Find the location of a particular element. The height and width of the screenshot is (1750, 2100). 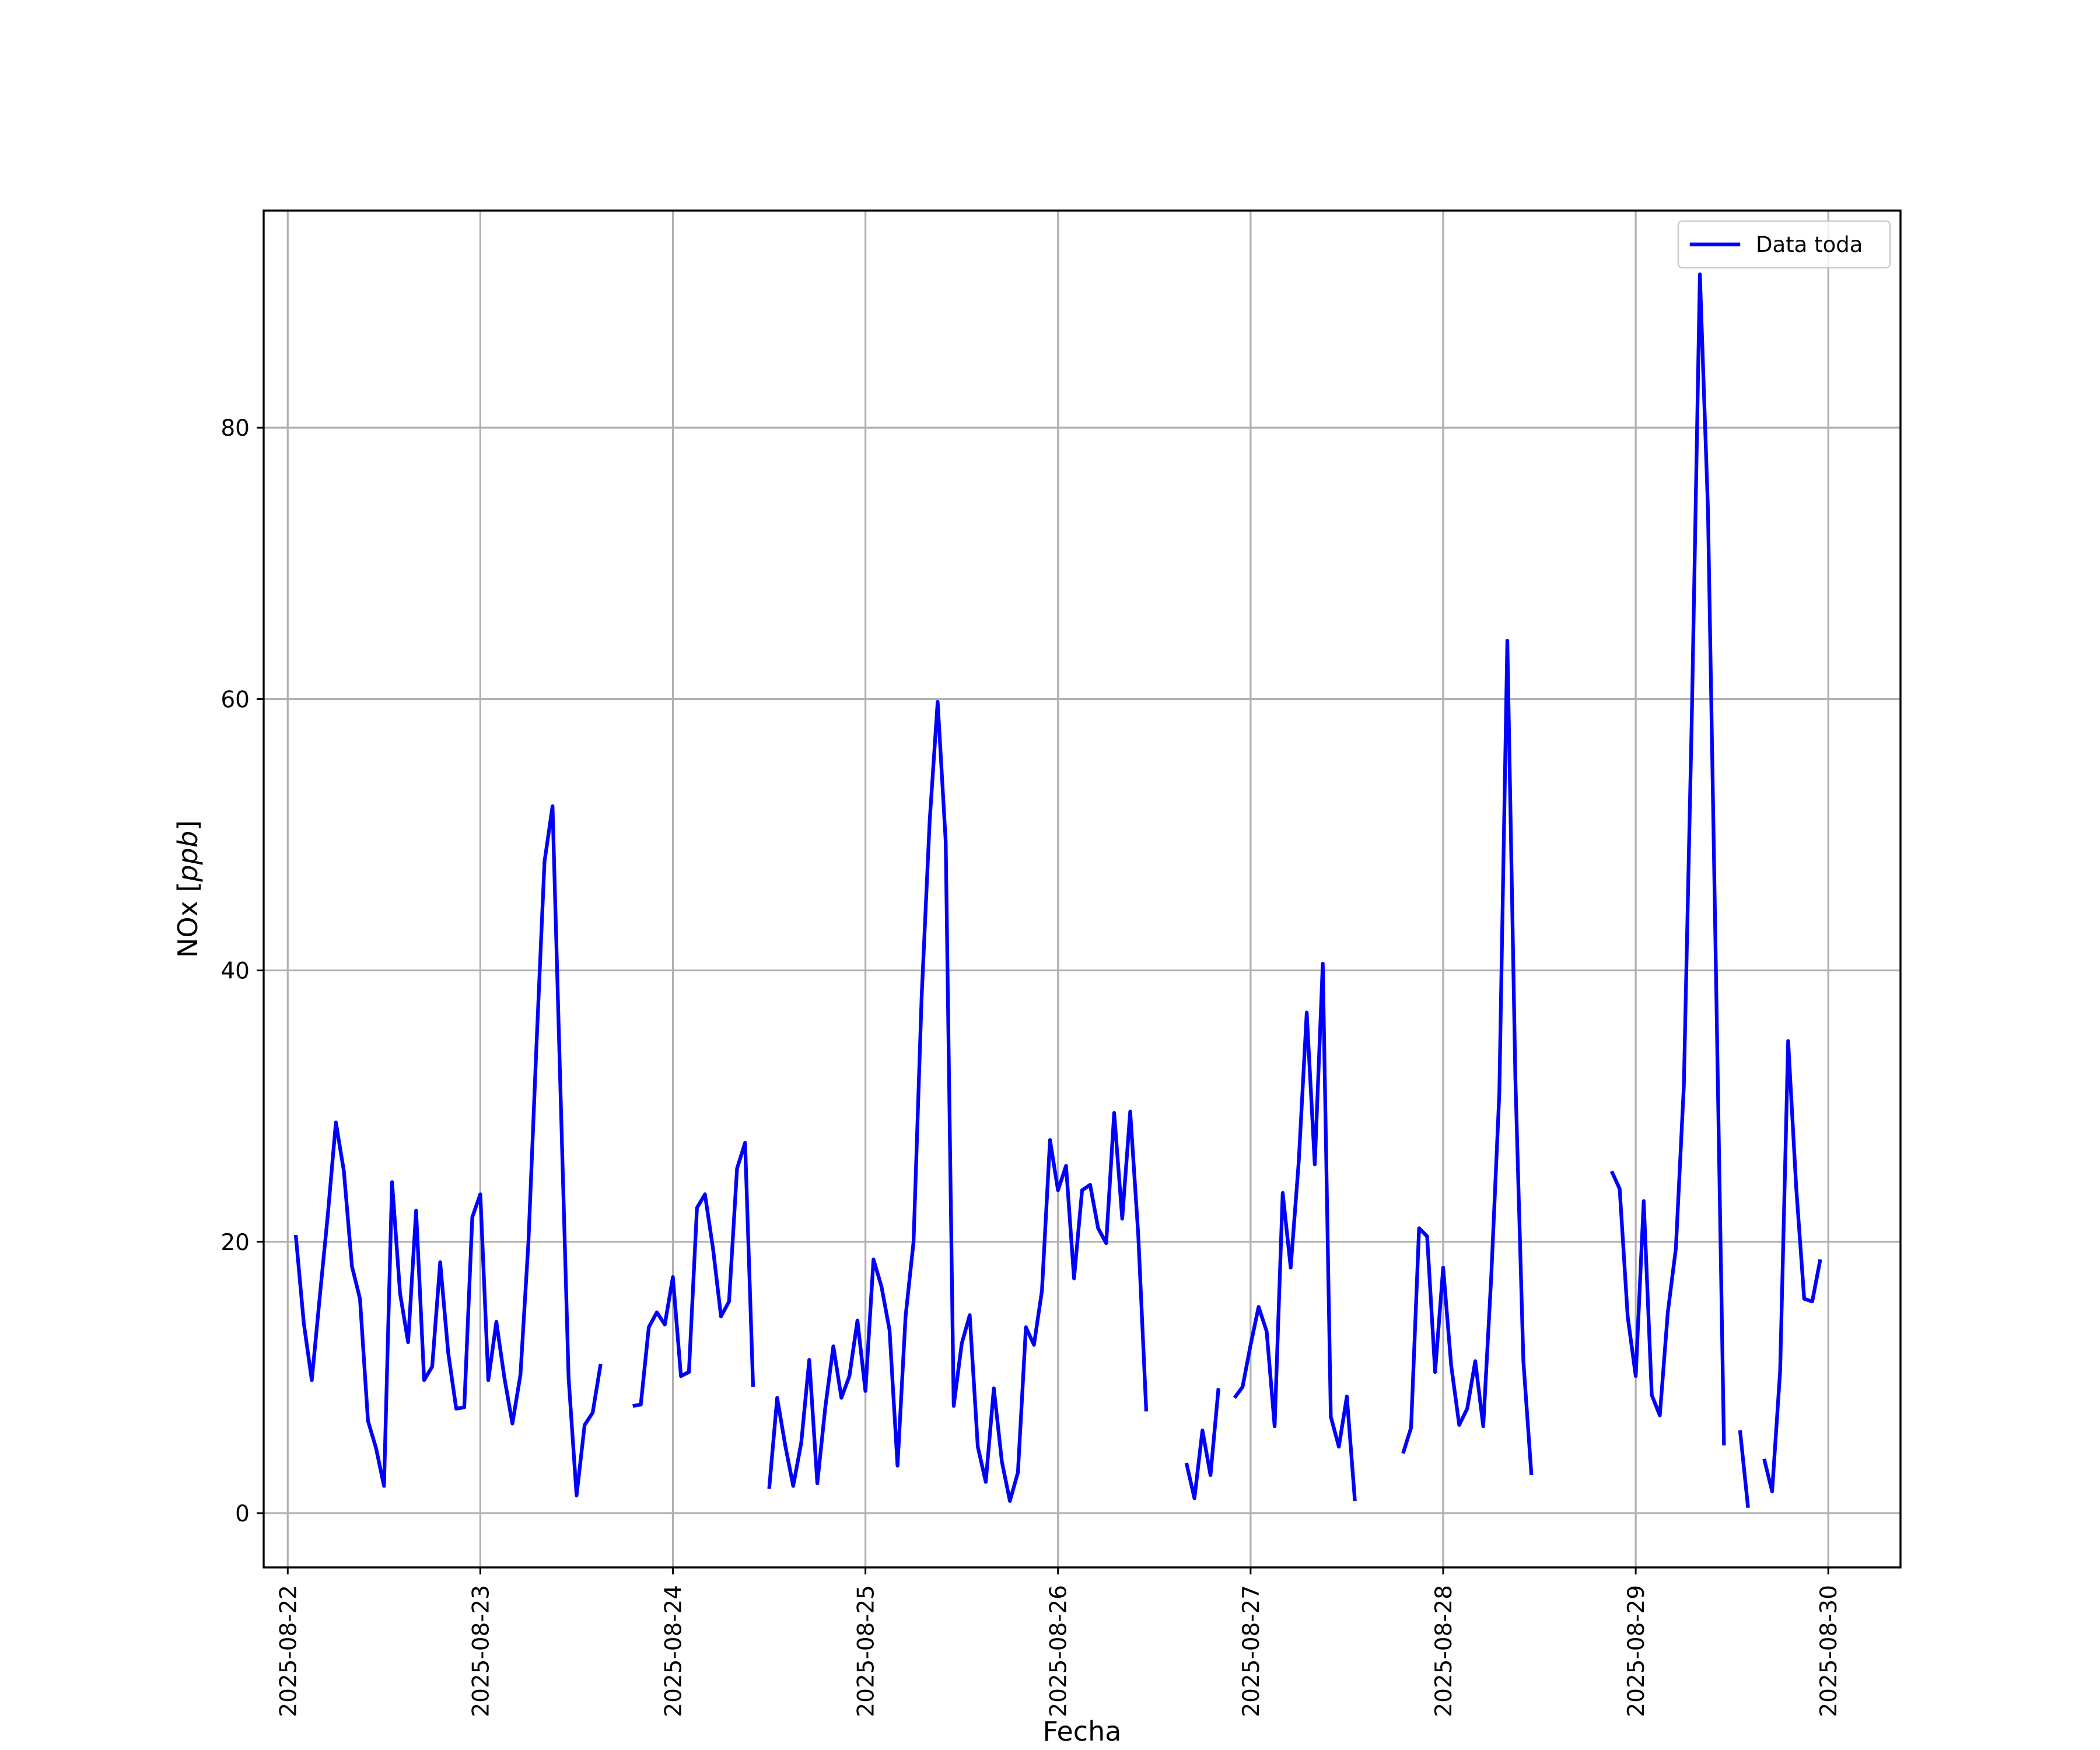

legend: Data toda is located at coordinates (1784, 244).